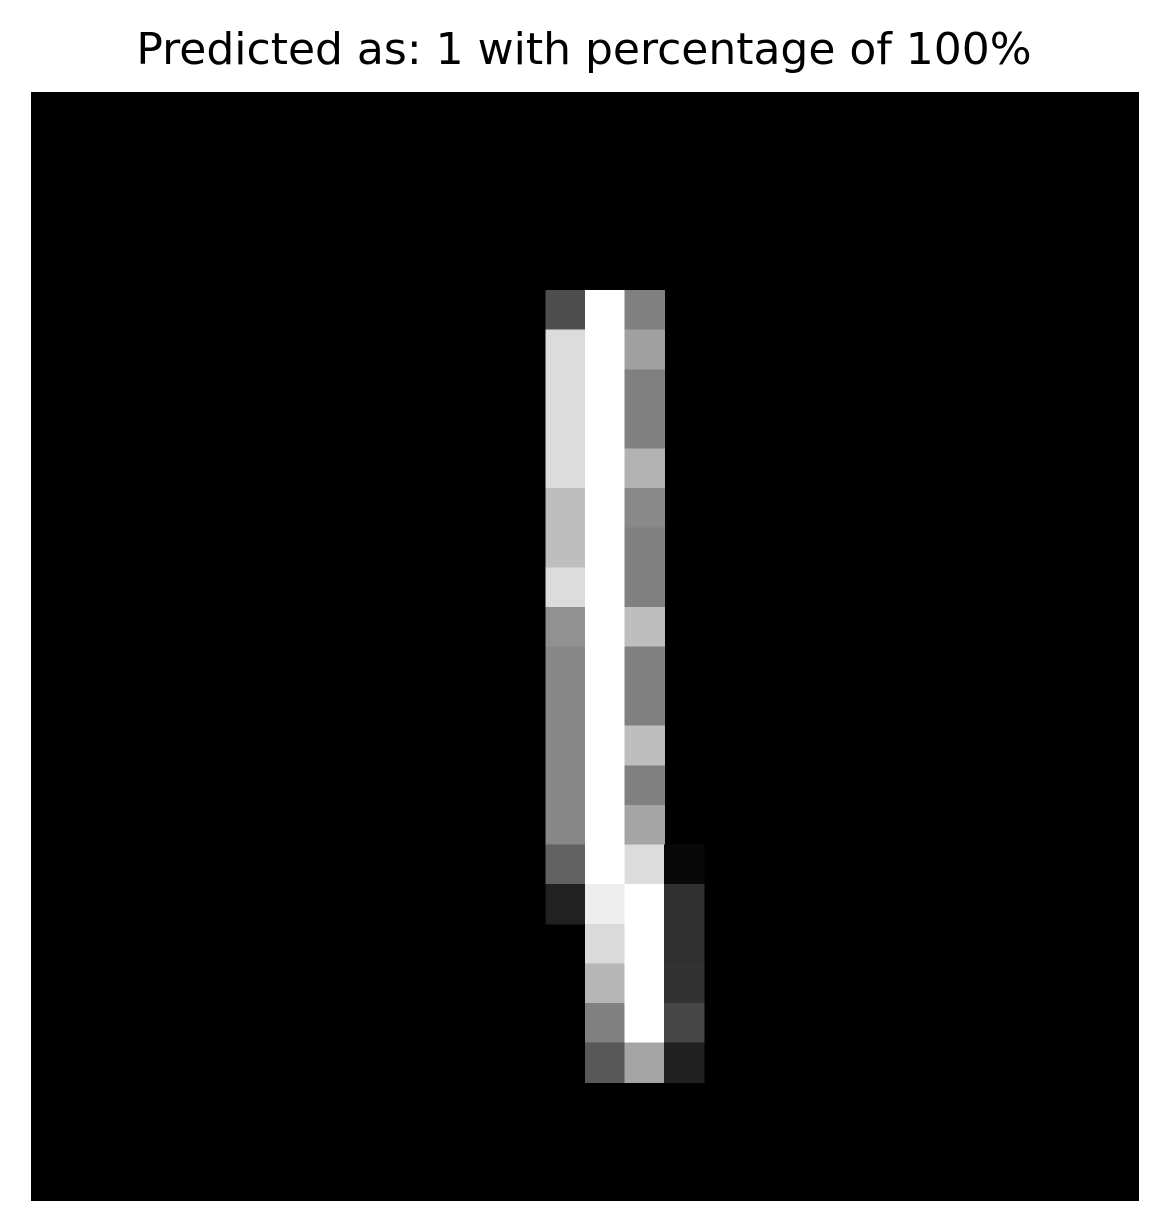 This screenshot has width=1168, height=1231. What do you see at coordinates (605, 508) in the screenshot?
I see `pixel-r10-c14` at bounding box center [605, 508].